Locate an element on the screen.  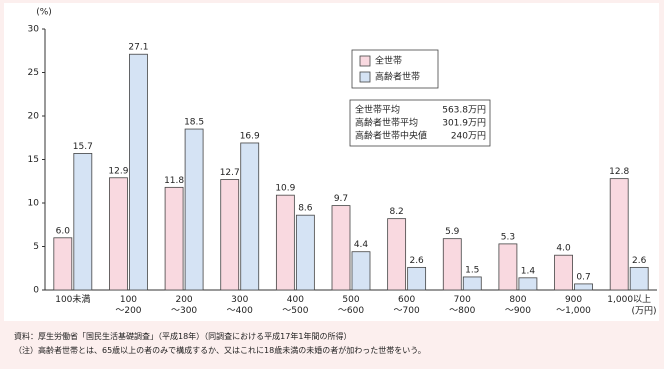
summary-value: 563.8万円 is located at coordinates (464, 110).